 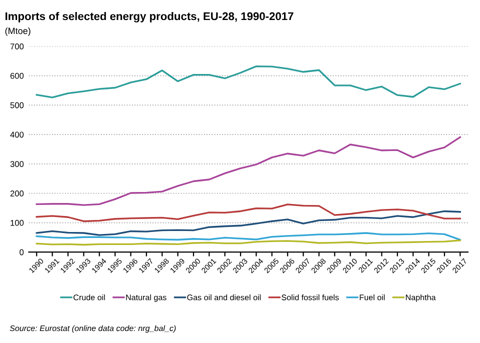 I want to click on chart-subtitle: (Mtoe), so click(x=17, y=31).